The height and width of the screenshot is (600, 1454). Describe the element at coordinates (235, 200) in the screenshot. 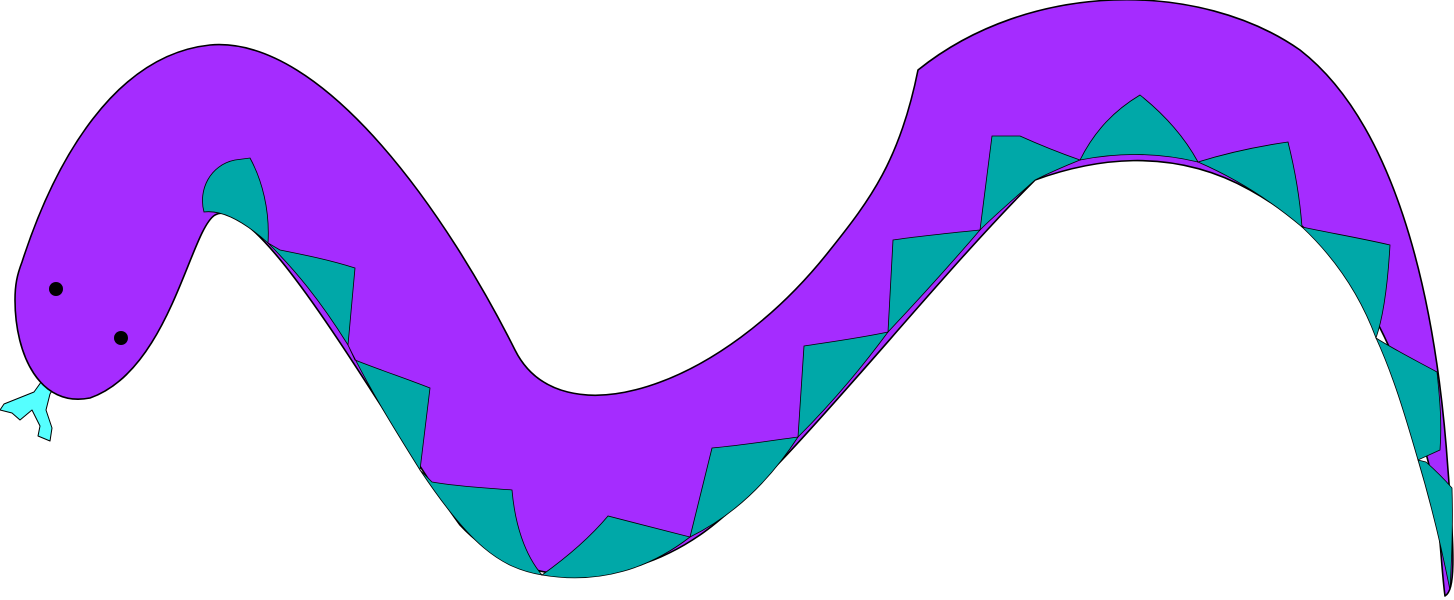

I see `neck-scale` at that location.